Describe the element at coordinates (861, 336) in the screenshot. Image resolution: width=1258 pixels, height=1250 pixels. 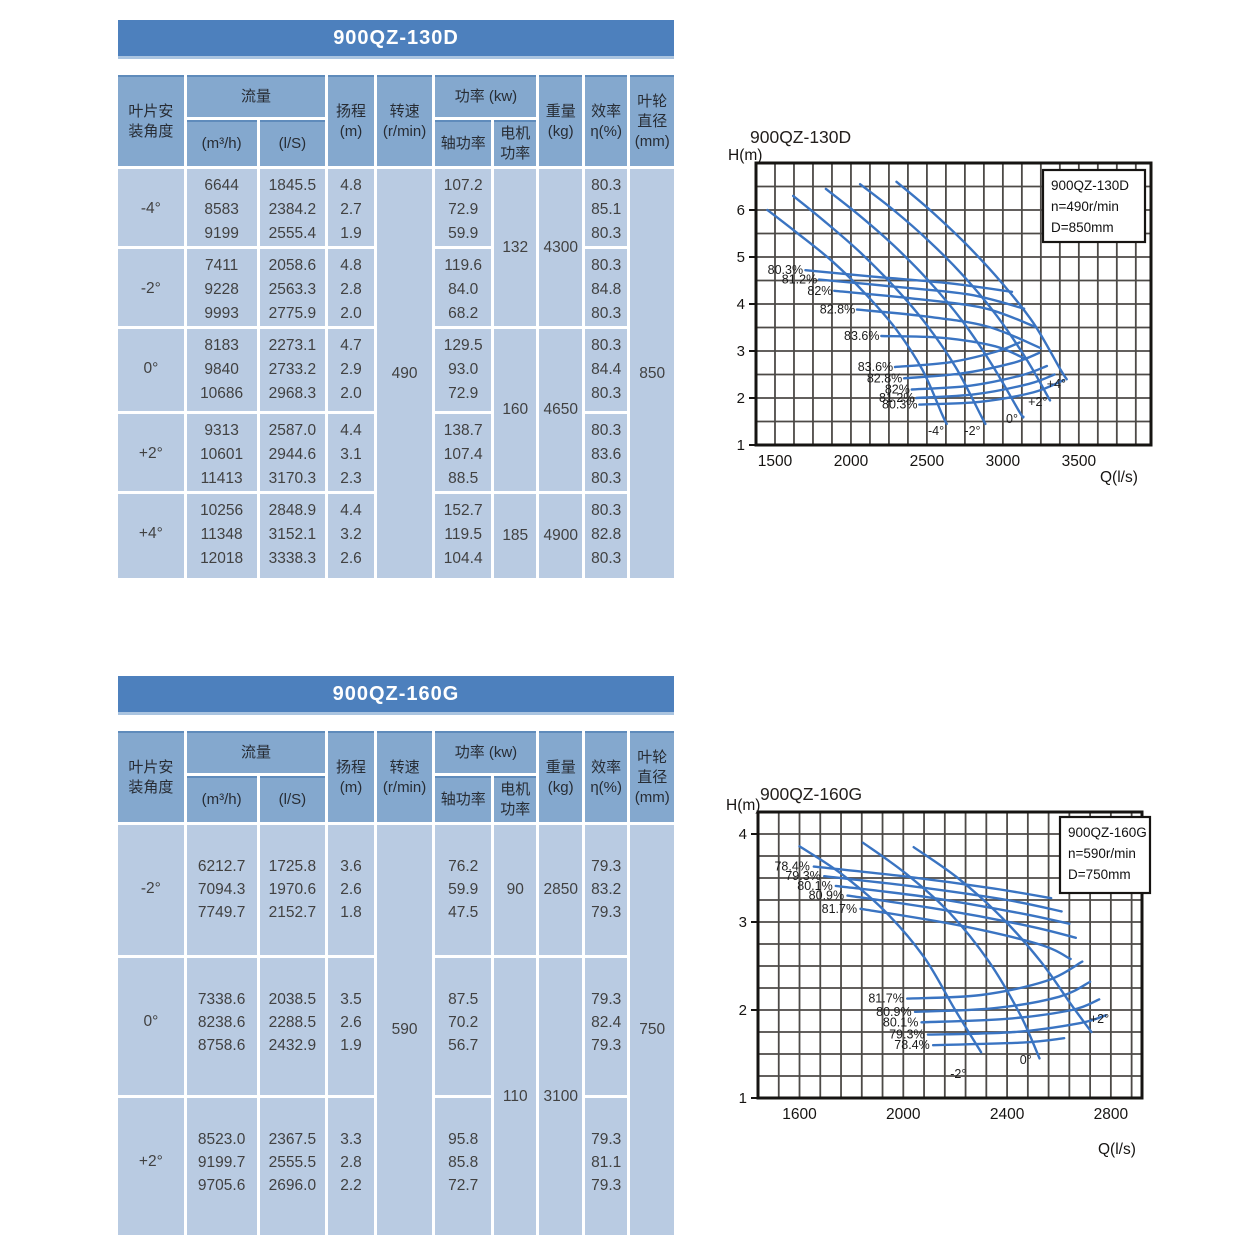
I see `curve-label: 83.6%` at that location.